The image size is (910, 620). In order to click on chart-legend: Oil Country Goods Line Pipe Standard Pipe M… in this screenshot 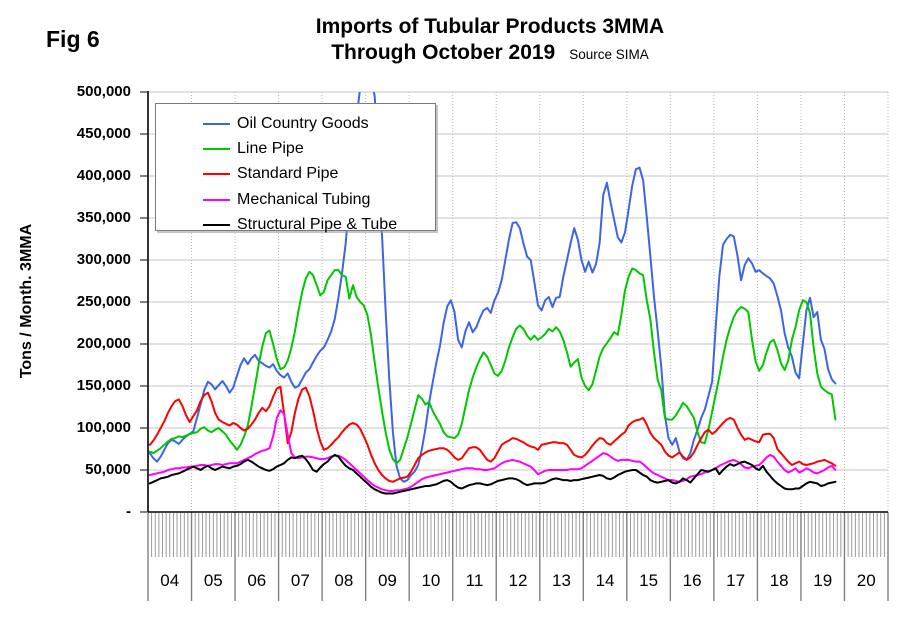, I will do `click(295, 168)`.